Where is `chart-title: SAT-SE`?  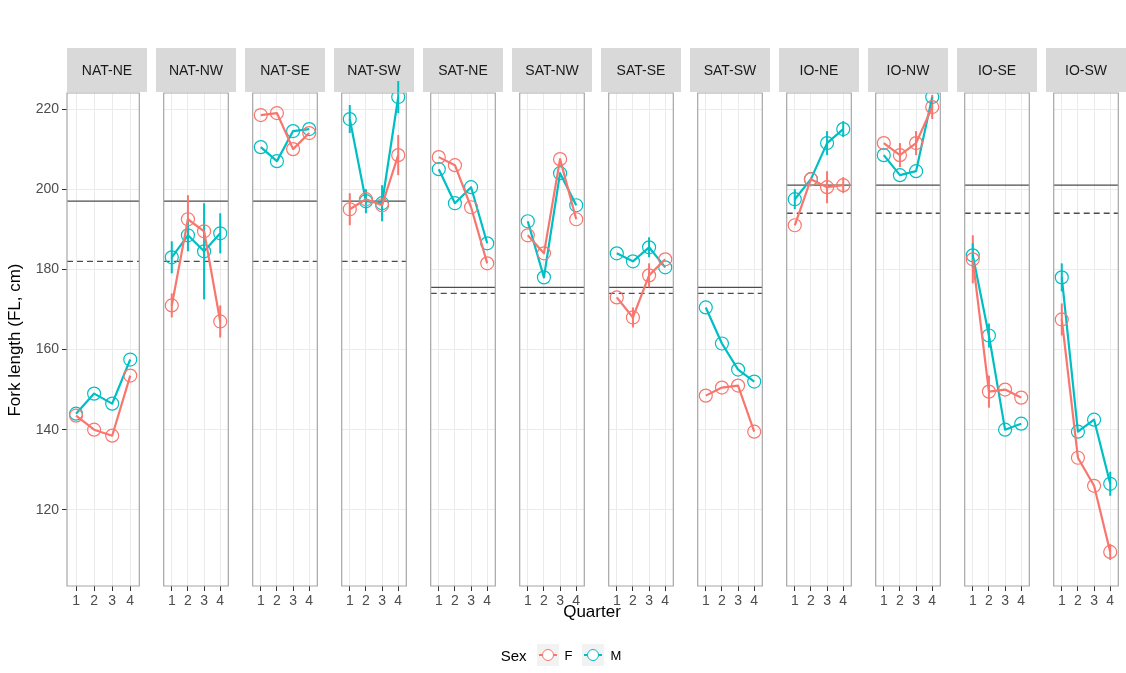
chart-title: SAT-SE is located at coordinates (641, 70).